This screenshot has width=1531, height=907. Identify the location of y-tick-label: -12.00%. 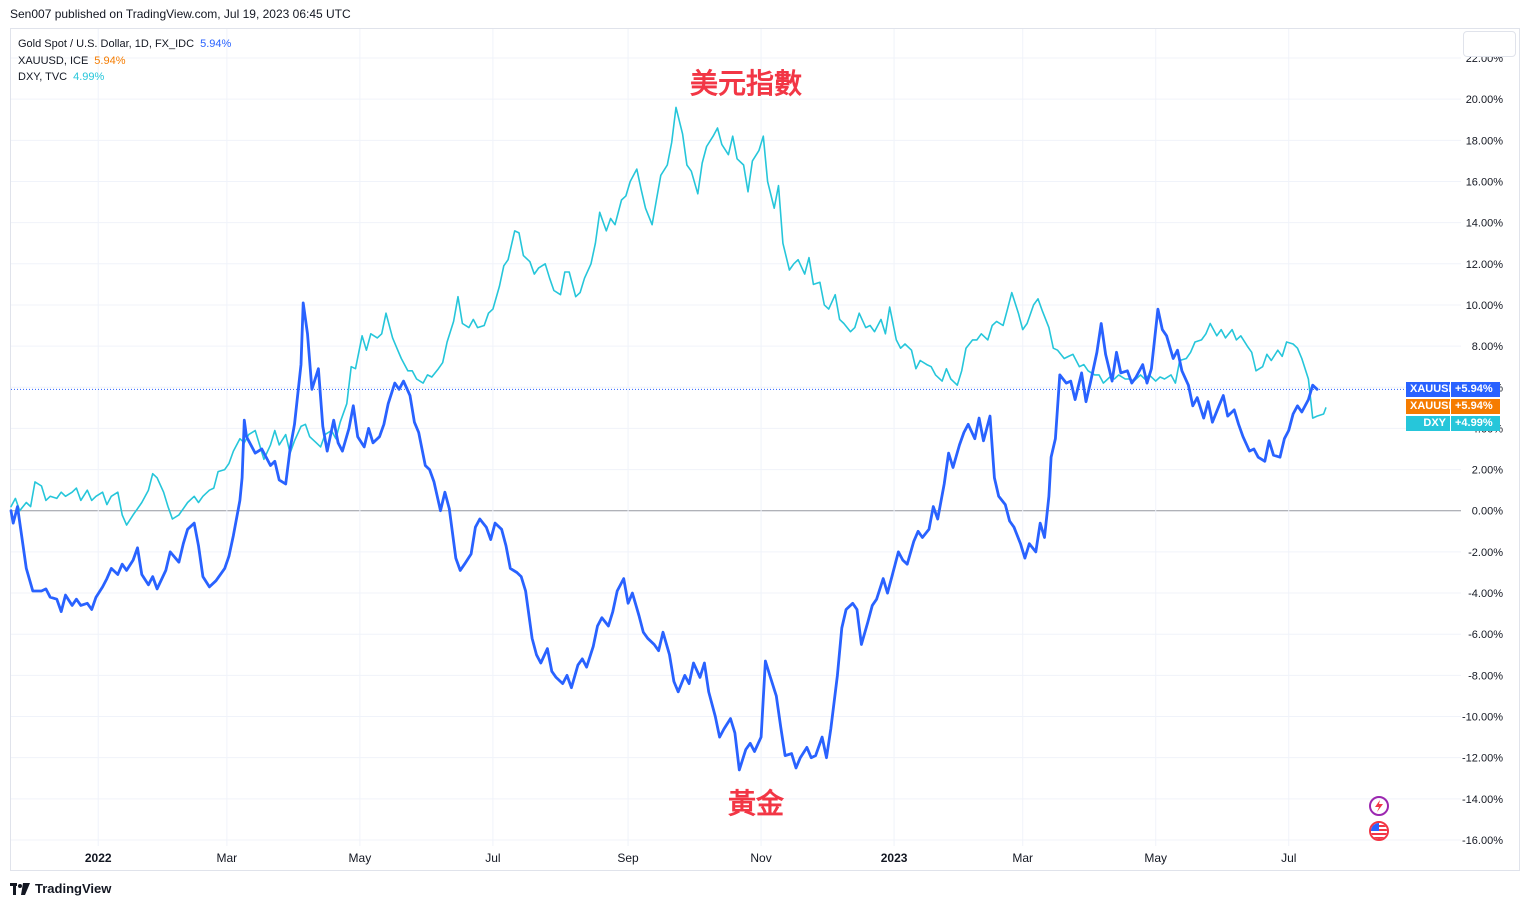
(1482, 759).